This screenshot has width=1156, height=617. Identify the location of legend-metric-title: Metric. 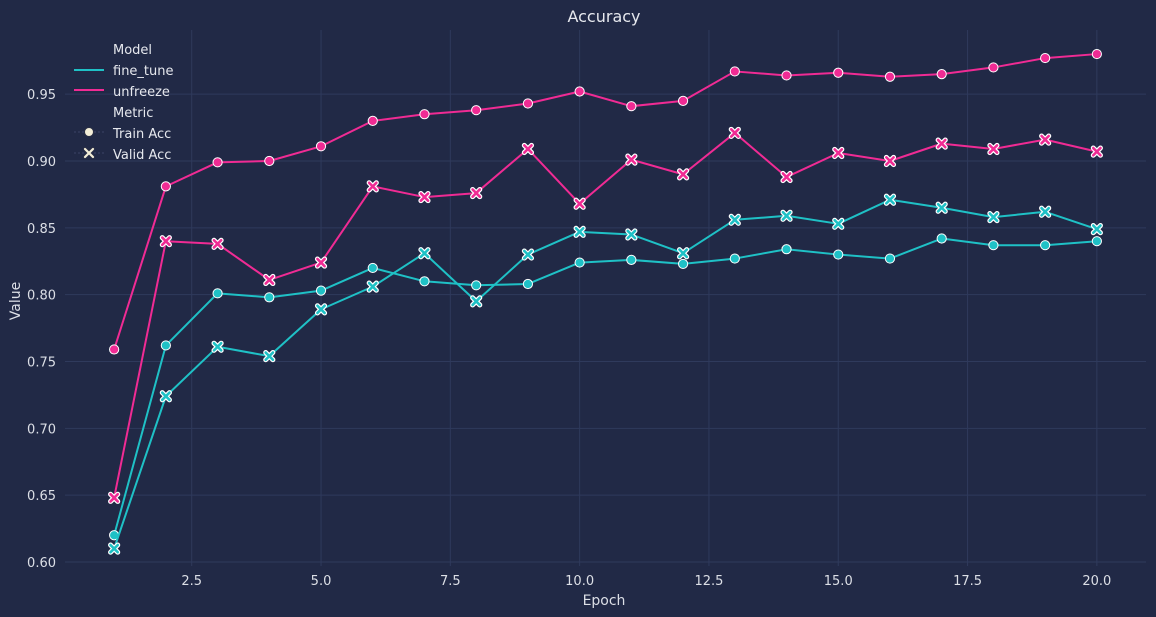
(133, 113).